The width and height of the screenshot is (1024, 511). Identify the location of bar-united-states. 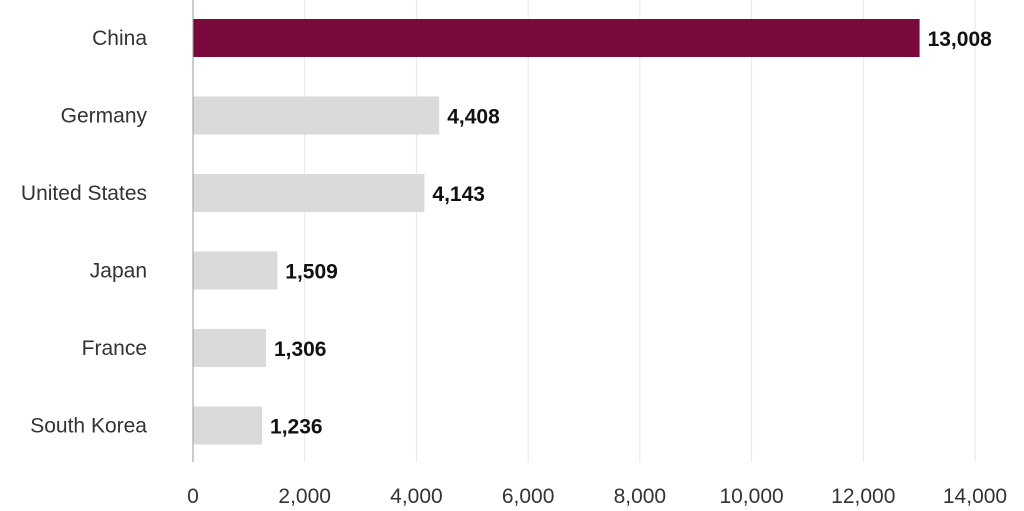
(309, 193).